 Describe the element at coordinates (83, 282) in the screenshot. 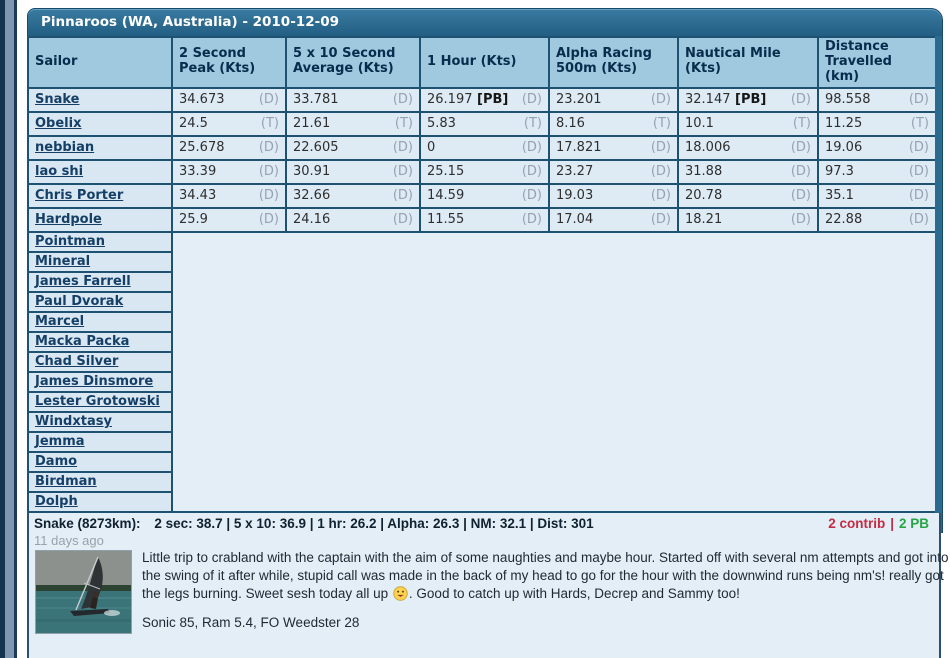

I see `sailor-link: James Farrell` at that location.